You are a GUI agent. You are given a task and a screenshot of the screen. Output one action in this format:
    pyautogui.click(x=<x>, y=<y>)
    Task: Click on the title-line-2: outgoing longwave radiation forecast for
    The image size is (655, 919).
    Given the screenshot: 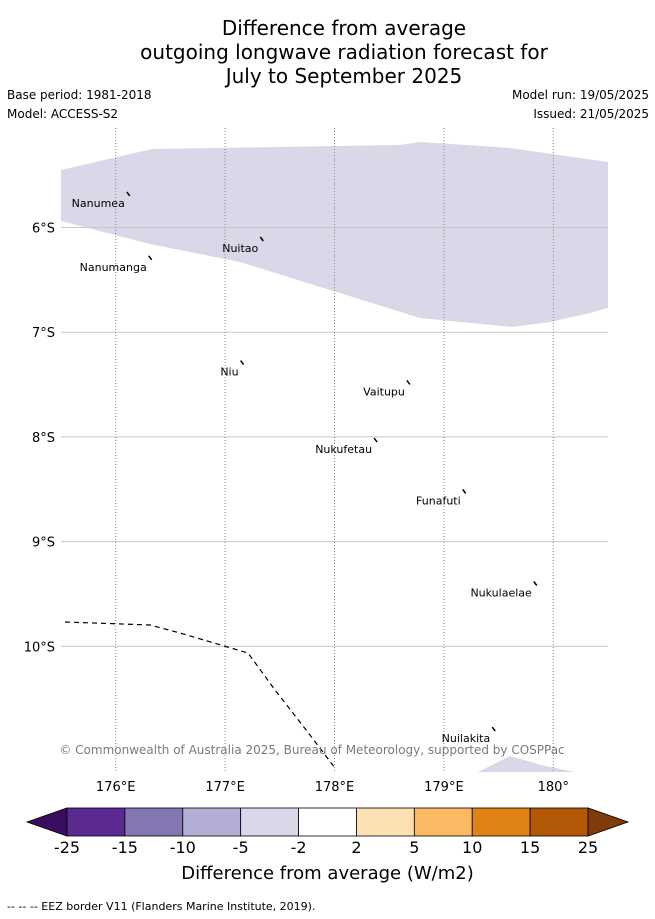 What is the action you would take?
    pyautogui.click(x=344, y=52)
    